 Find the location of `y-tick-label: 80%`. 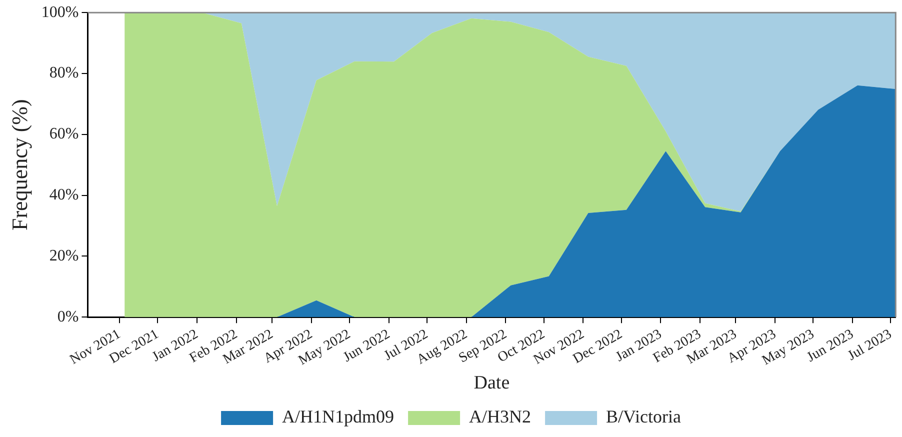

y-tick-label: 80% is located at coordinates (64, 73).